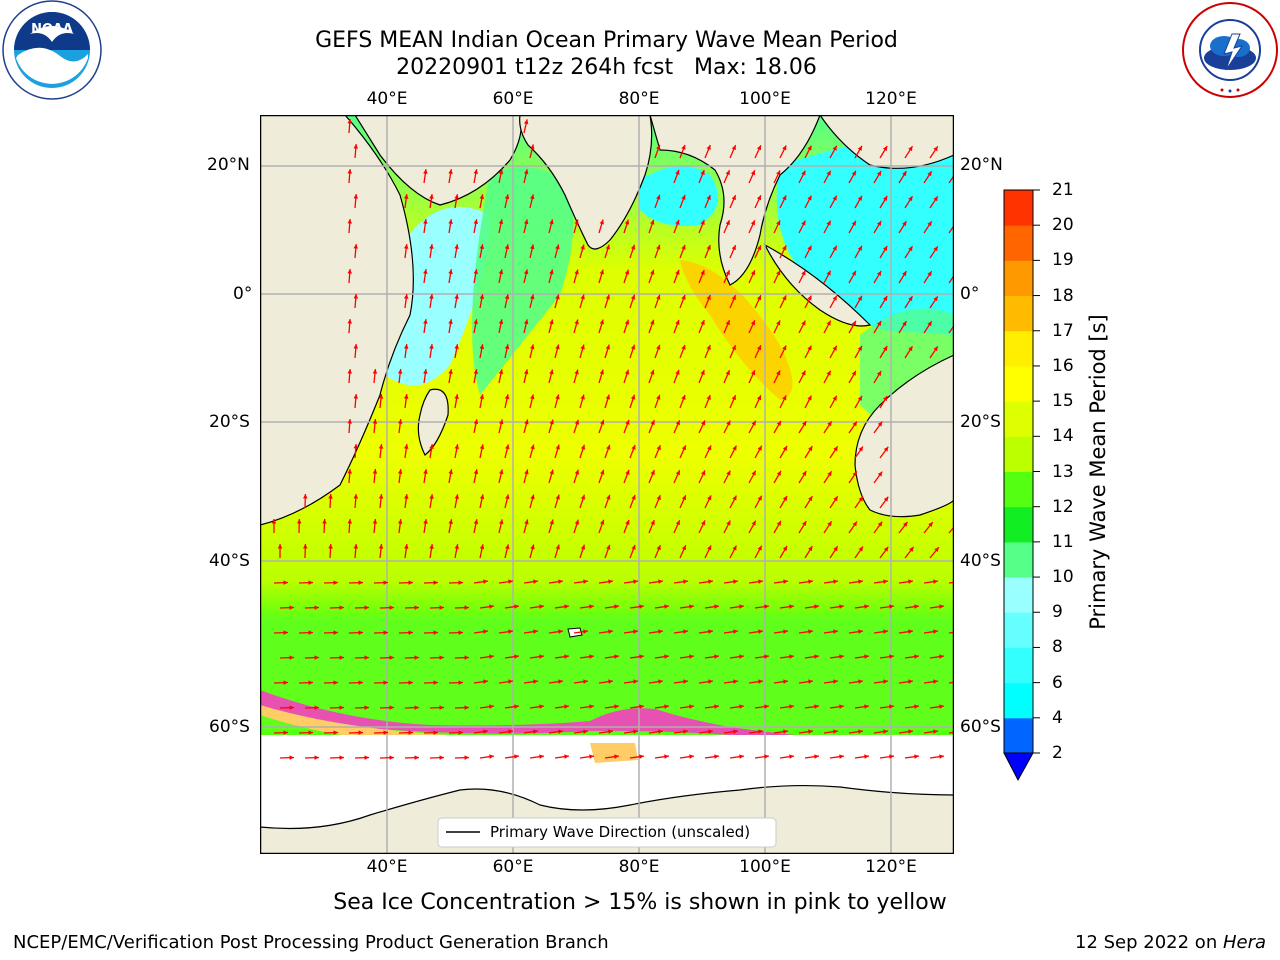 The width and height of the screenshot is (1280, 960). Describe the element at coordinates (523, 281) in the screenshot. I see `arabian-green-zone` at that location.